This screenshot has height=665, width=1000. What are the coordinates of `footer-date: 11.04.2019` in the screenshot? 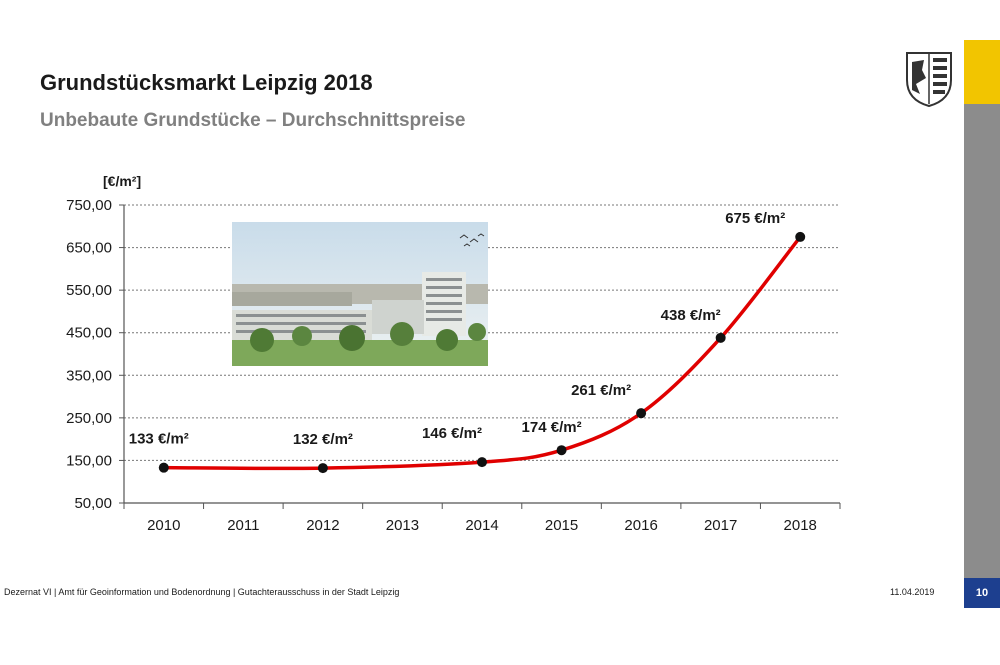 It's located at (912, 592).